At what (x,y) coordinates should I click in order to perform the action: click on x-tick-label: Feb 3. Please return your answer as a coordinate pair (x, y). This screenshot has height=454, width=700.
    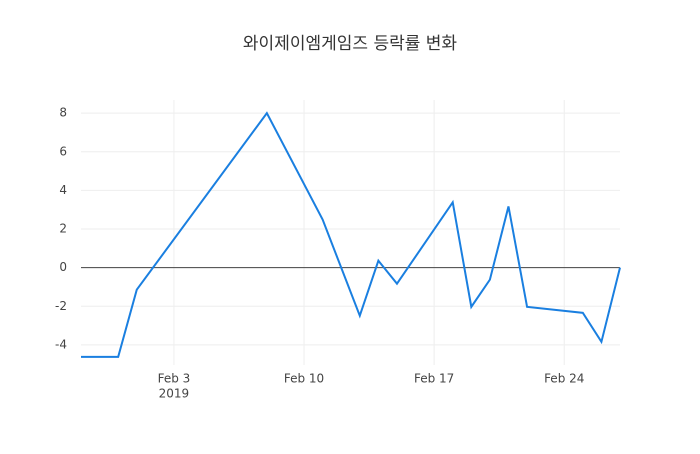
    Looking at the image, I should click on (174, 379).